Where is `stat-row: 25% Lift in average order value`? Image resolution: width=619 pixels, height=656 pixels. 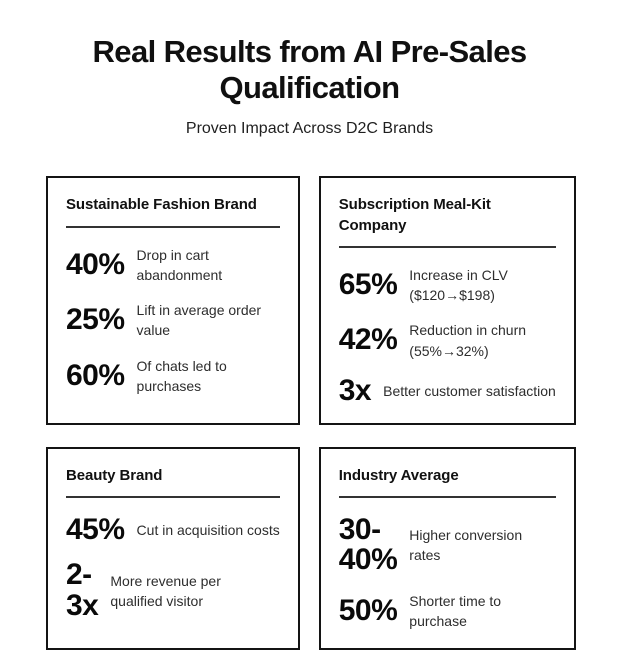
stat-row: 25% Lift in average order value is located at coordinates (173, 320).